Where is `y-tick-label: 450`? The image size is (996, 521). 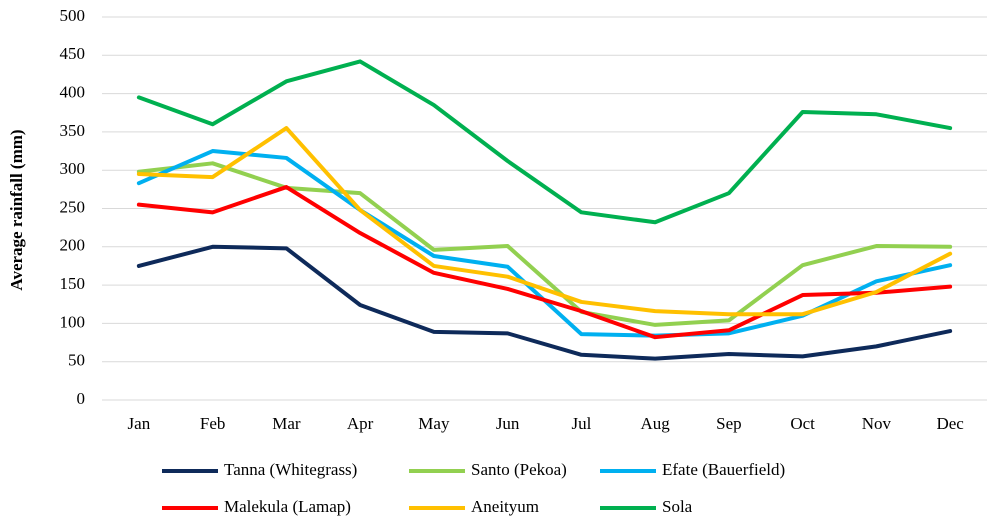 y-tick-label: 450 is located at coordinates (73, 53).